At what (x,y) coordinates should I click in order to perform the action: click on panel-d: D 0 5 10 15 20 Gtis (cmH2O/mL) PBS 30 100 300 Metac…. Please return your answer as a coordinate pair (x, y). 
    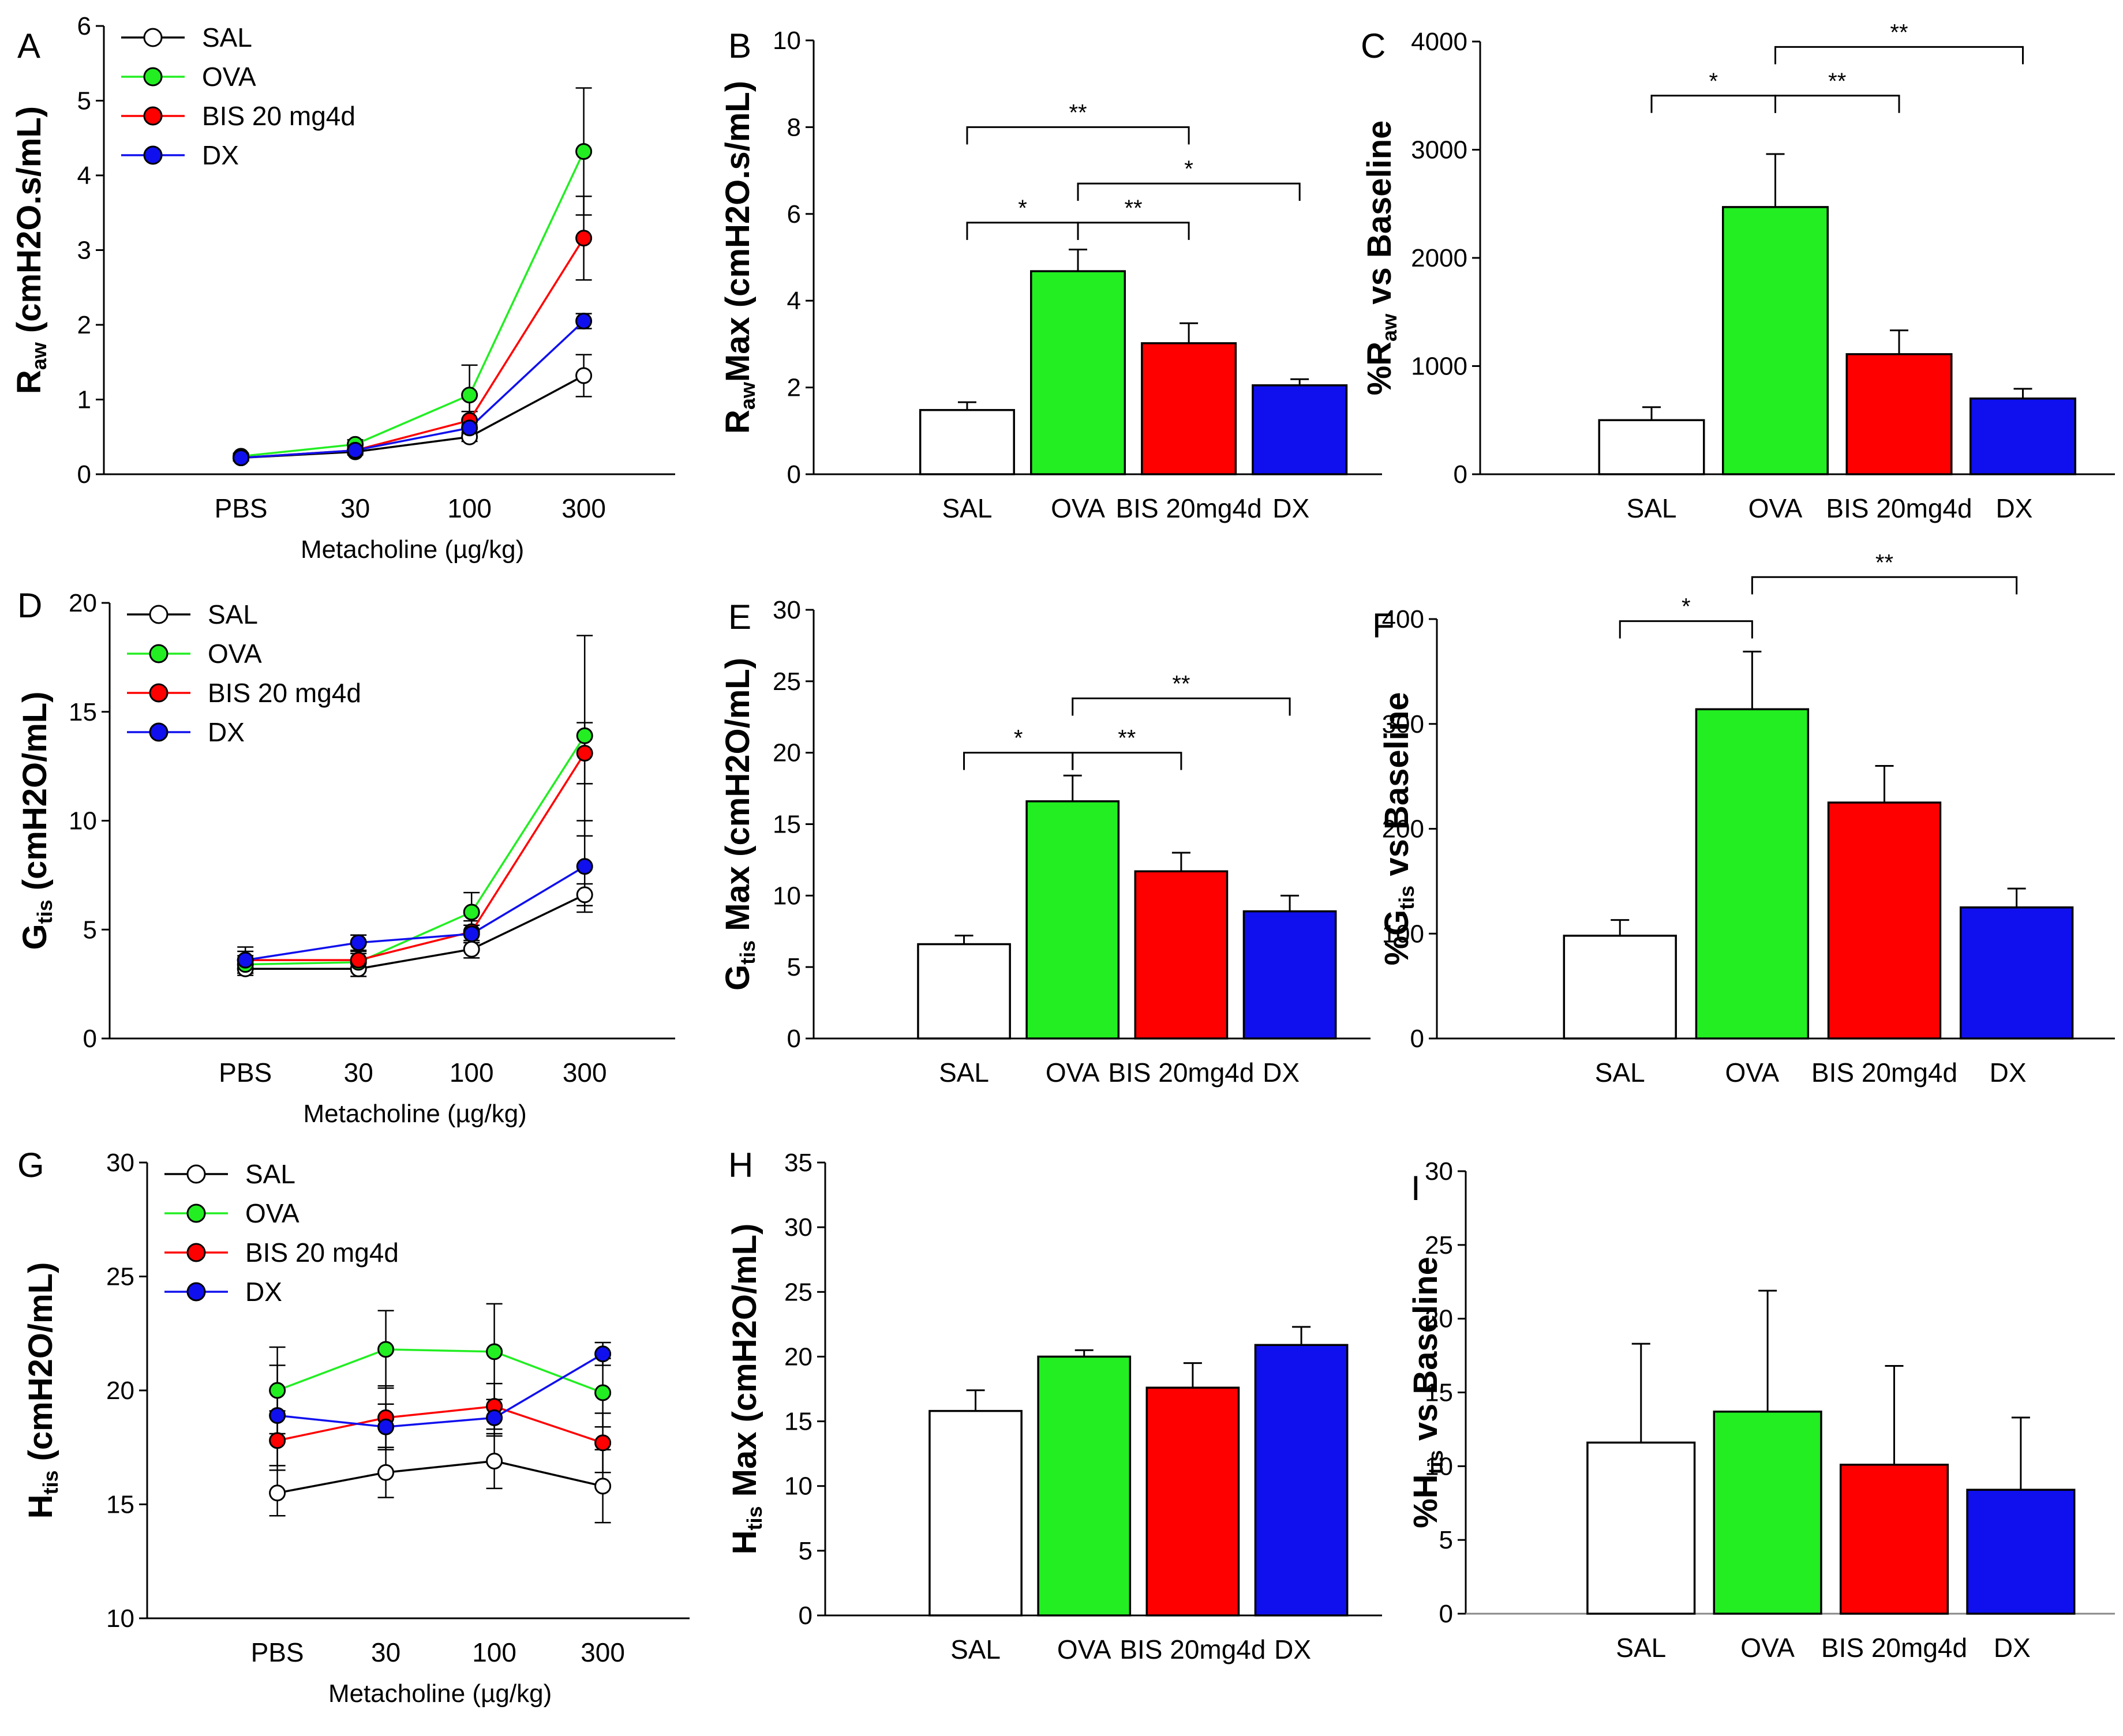
    Looking at the image, I should click on (345, 857).